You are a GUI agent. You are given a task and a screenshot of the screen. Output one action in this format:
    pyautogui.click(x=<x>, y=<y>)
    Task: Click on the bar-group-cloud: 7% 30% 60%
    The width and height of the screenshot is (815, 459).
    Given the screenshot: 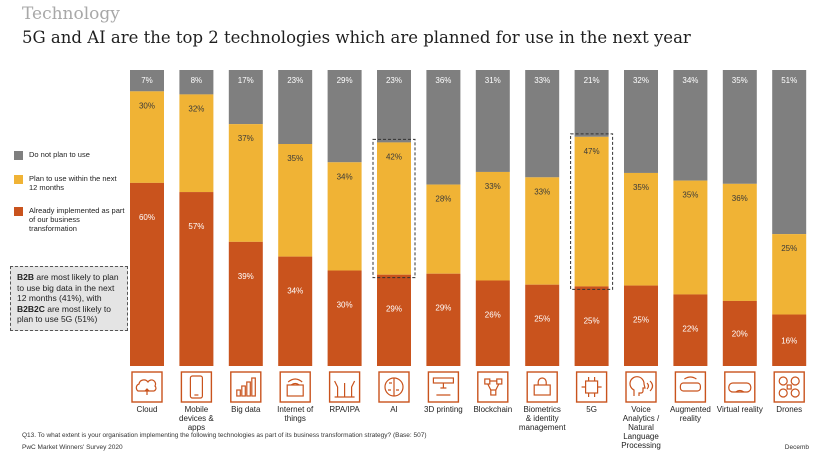 What is the action you would take?
    pyautogui.click(x=147, y=218)
    